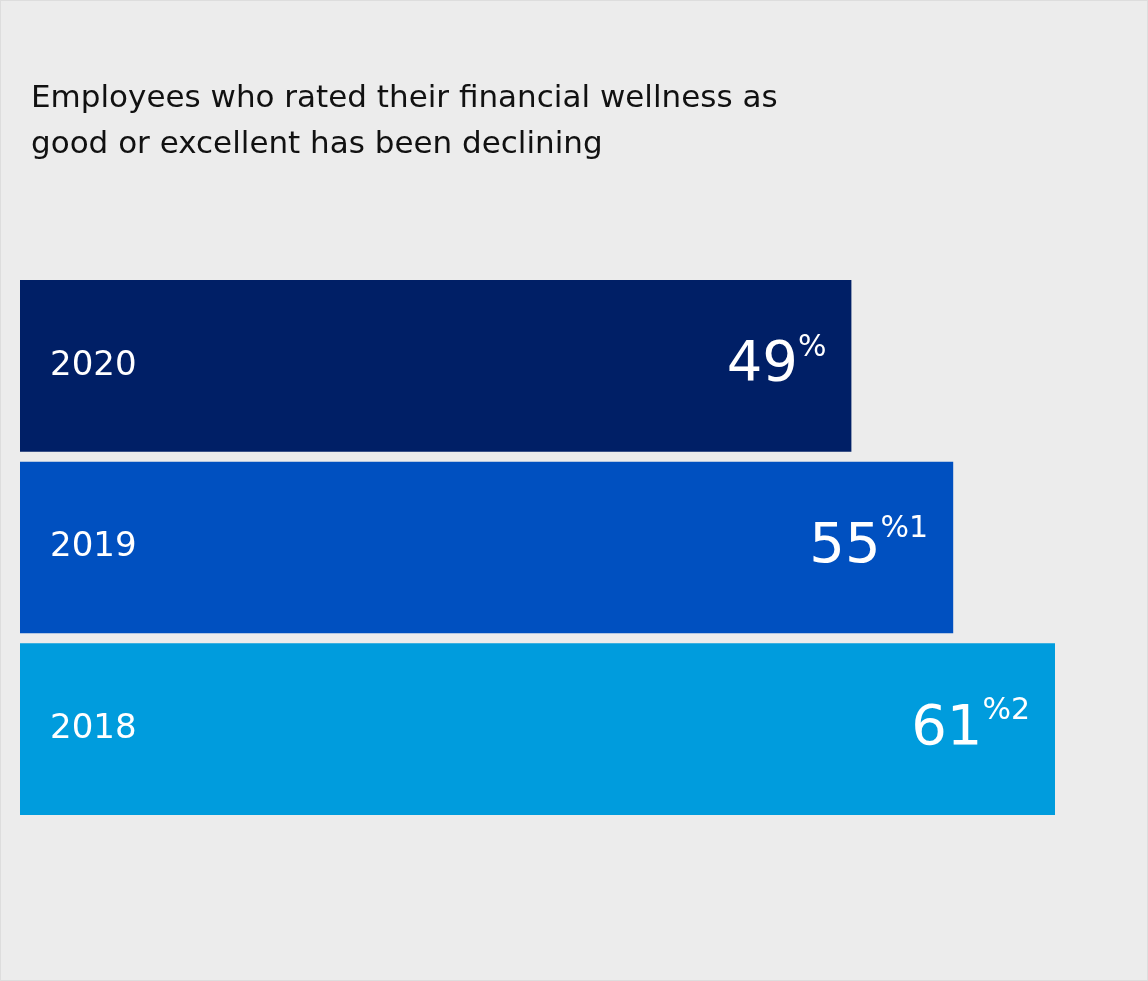 The image size is (1148, 981). I want to click on y-tick-label: 2020, so click(93, 362).